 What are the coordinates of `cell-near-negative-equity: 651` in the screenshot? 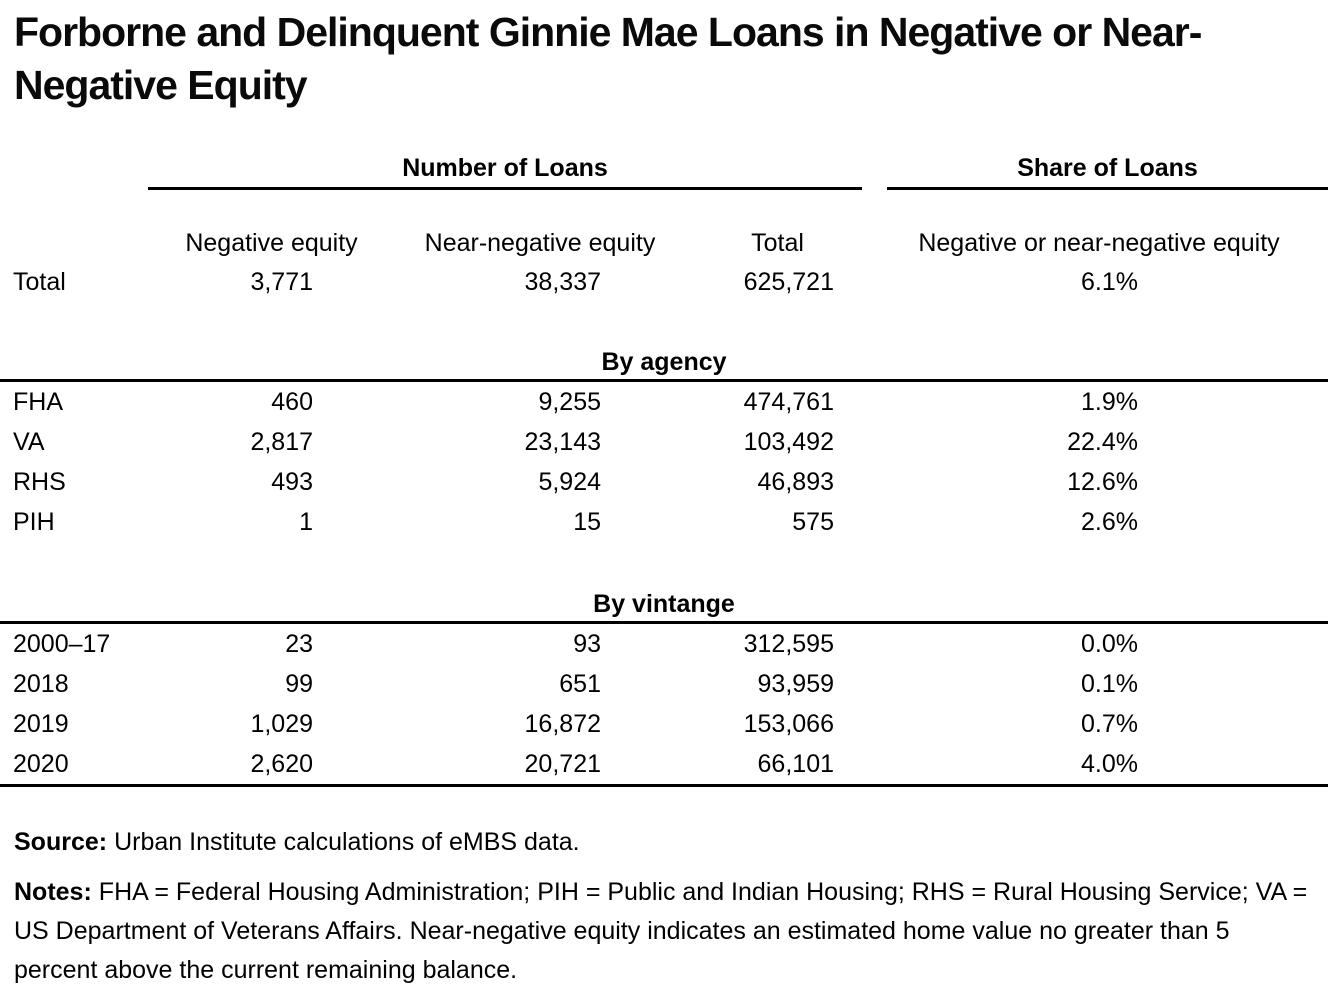 It's located at (580, 684).